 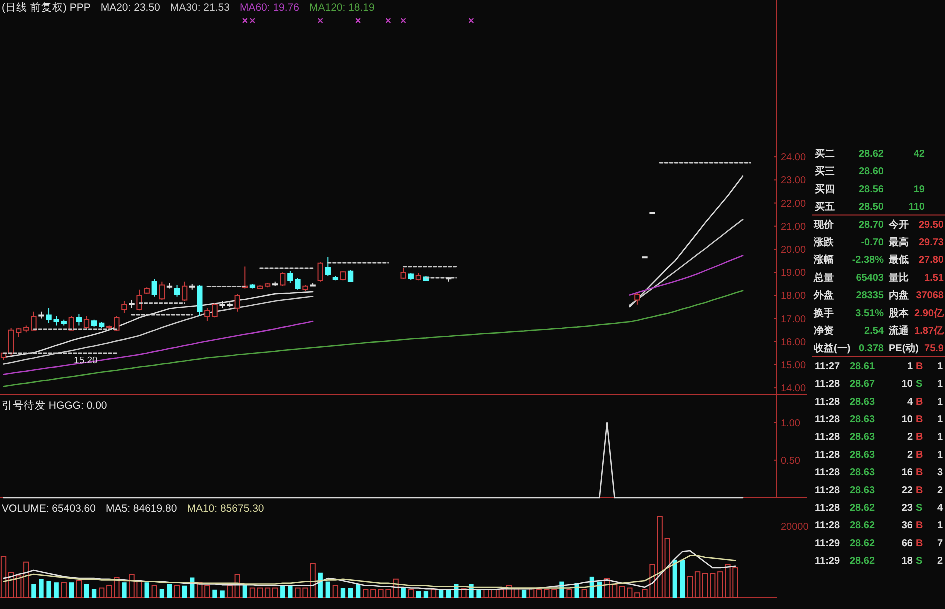 What do you see at coordinates (879, 278) in the screenshot?
I see `text: 总量 65403 量比 1.51` at bounding box center [879, 278].